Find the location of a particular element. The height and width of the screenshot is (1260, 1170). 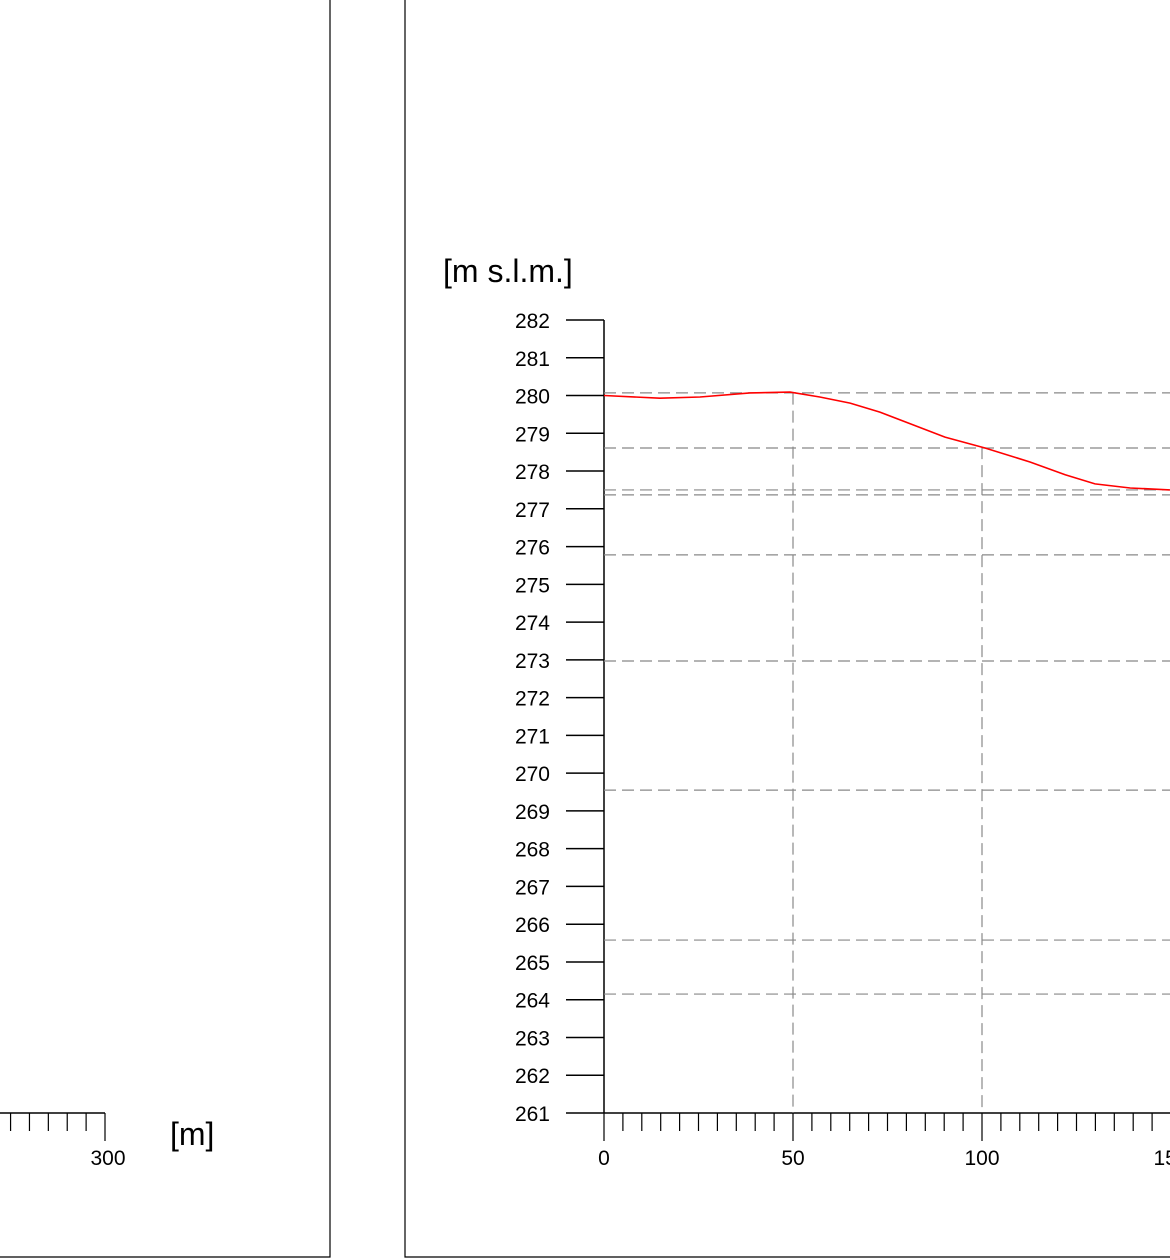

y-tick-label: 273 is located at coordinates (532, 661).